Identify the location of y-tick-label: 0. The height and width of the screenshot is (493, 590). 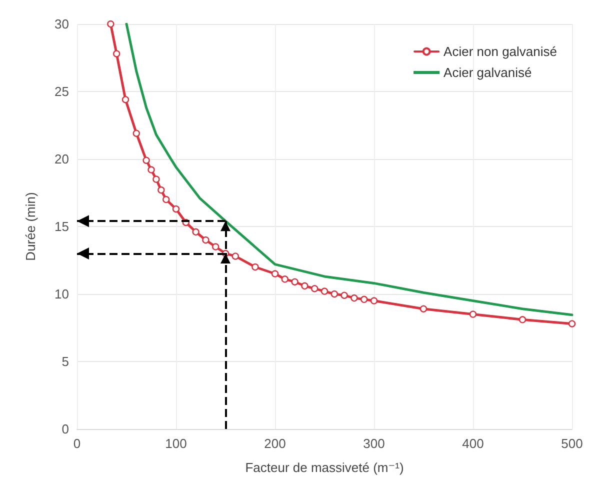
(65, 429).